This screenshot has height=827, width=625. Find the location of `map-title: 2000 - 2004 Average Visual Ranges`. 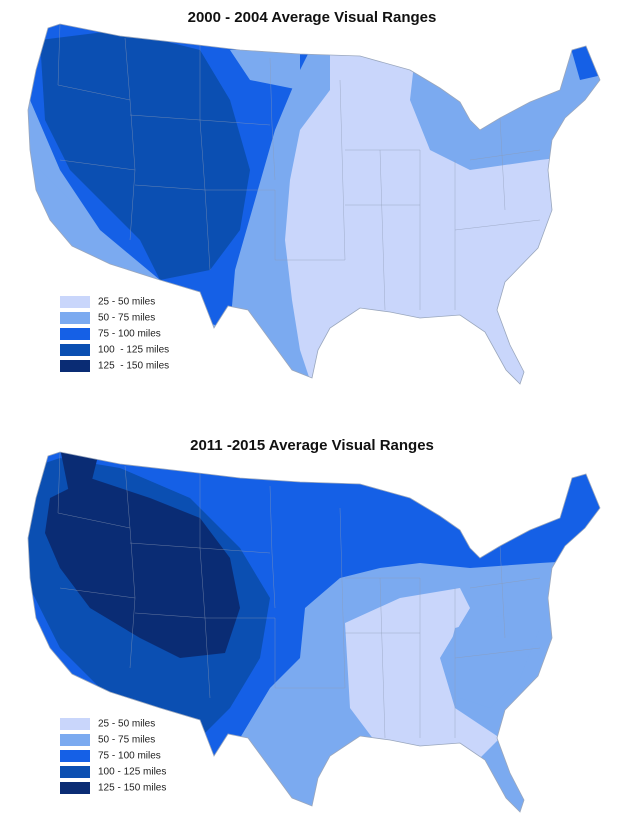

map-title: 2000 - 2004 Average Visual Ranges is located at coordinates (312, 17).